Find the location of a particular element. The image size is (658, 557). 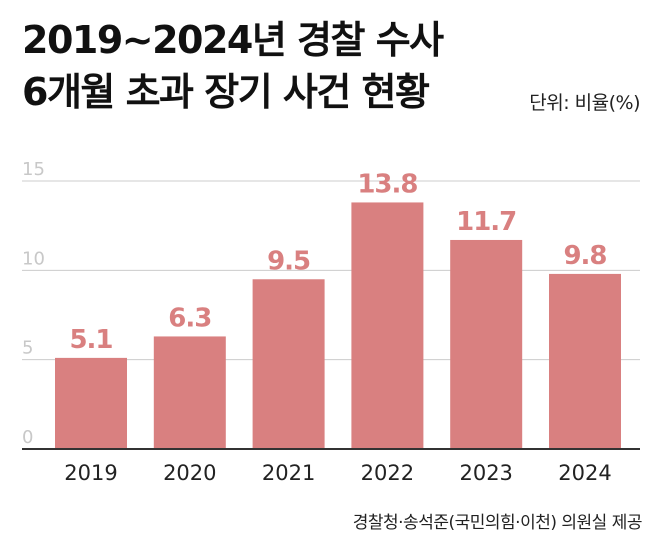

data-label: 9.5 is located at coordinates (288, 261).